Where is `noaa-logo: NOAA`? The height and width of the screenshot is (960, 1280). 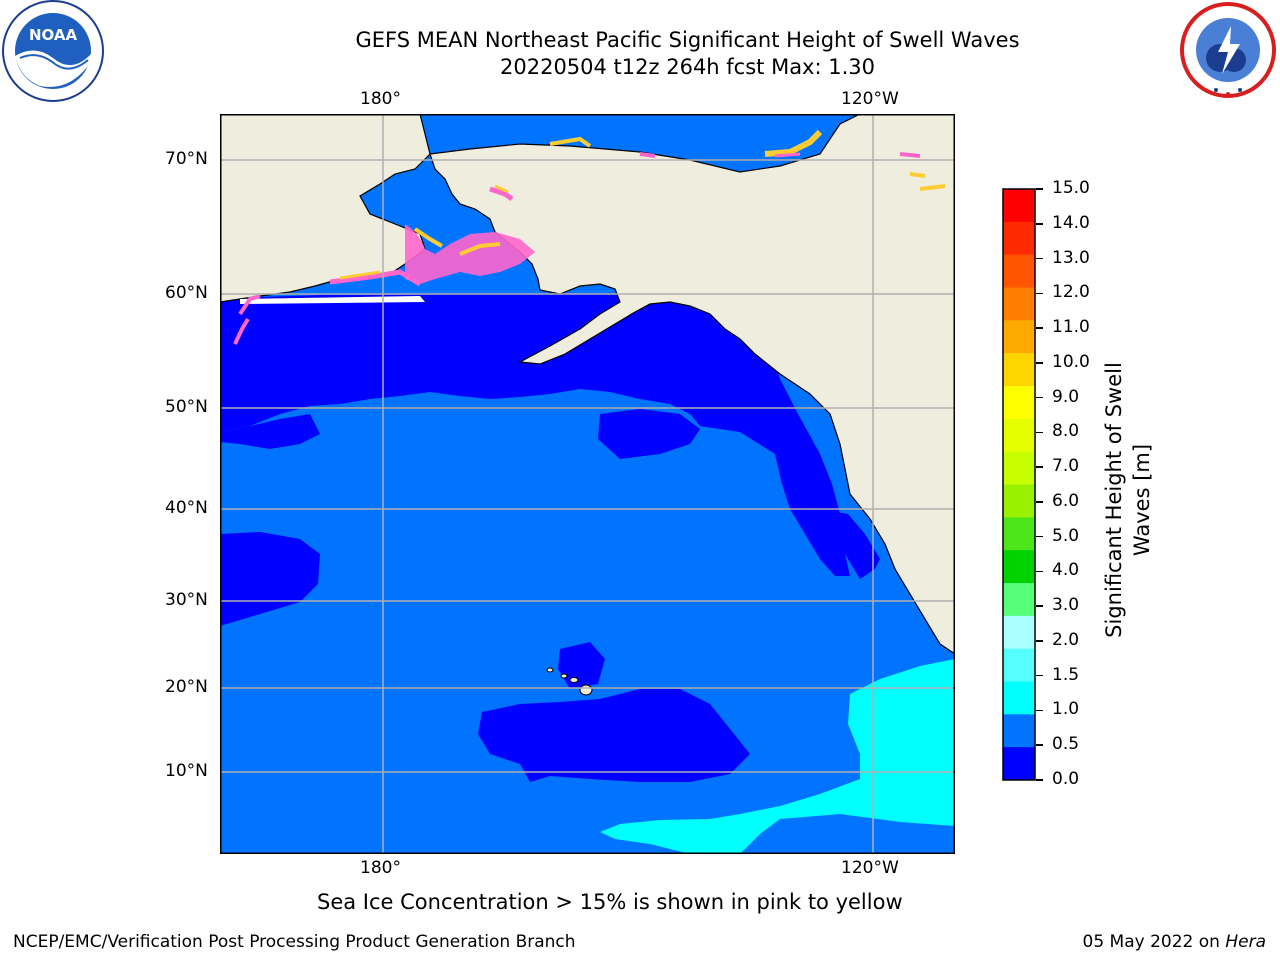
noaa-logo: NOAA is located at coordinates (53, 52).